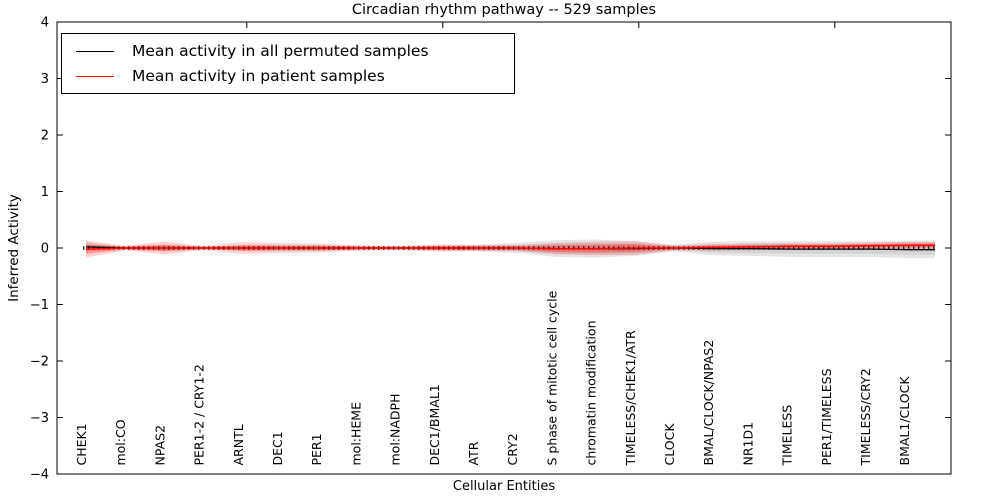 This screenshot has height=500, width=1000. I want to click on x-tick-label: TIMELESS/CRY2, so click(865, 417).